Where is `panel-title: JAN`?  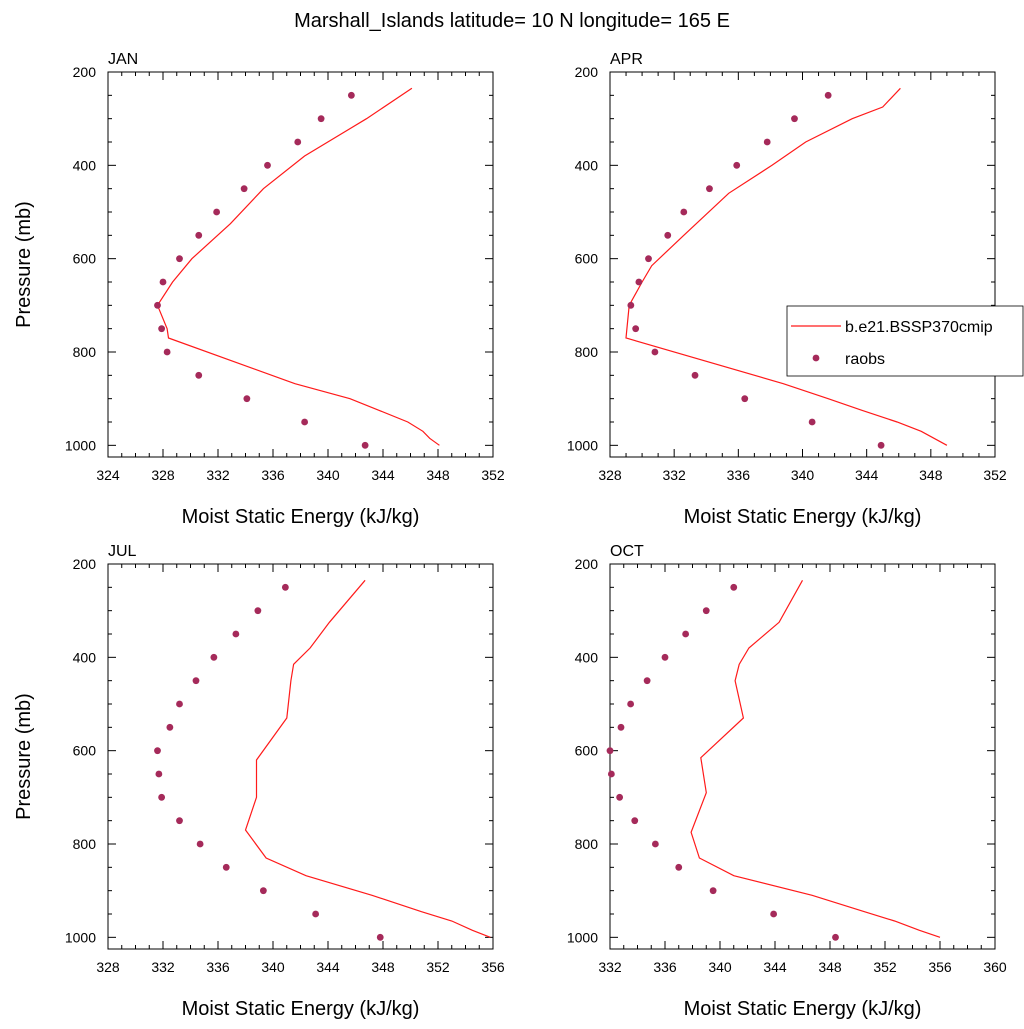 panel-title: JAN is located at coordinates (123, 59).